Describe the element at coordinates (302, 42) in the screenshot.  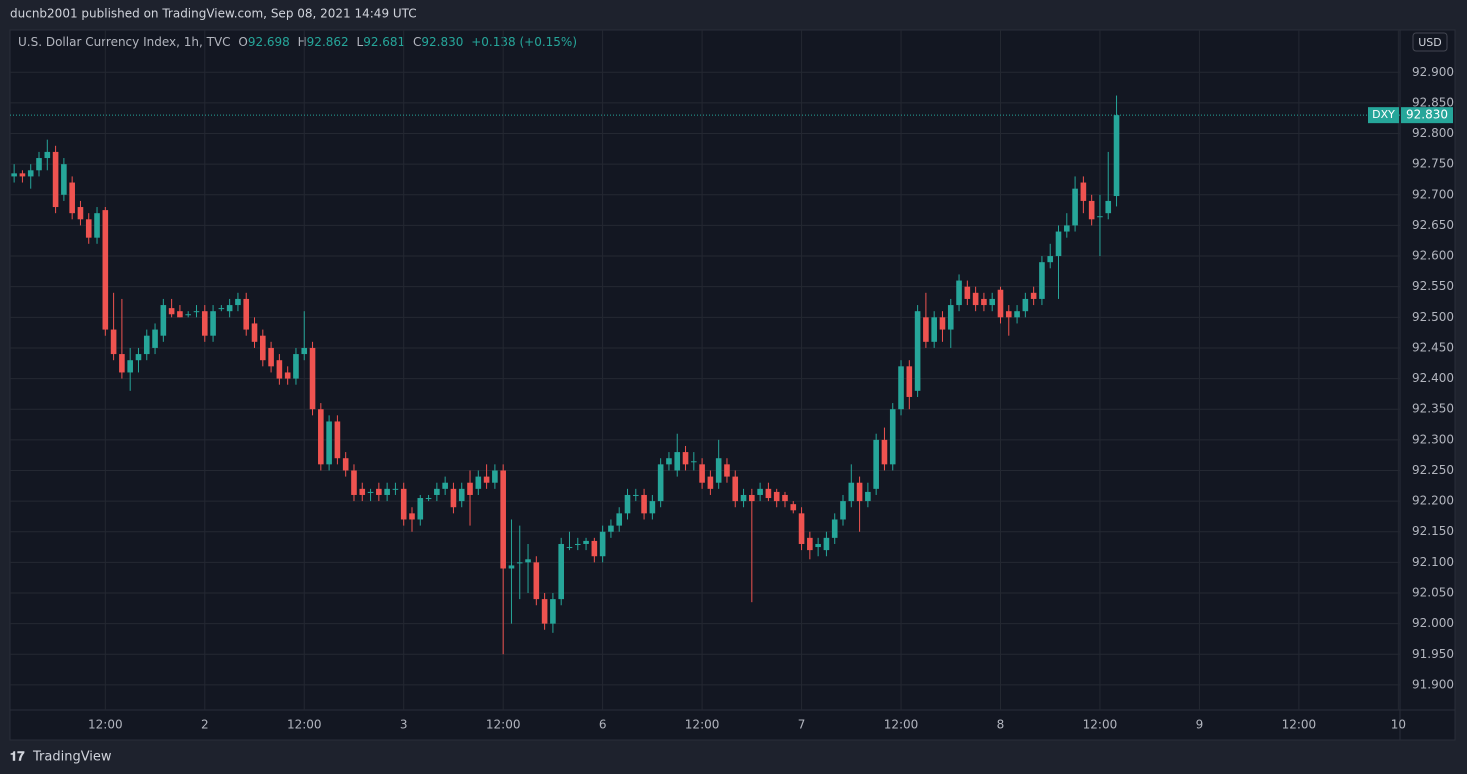
I see `h-label: H` at that location.